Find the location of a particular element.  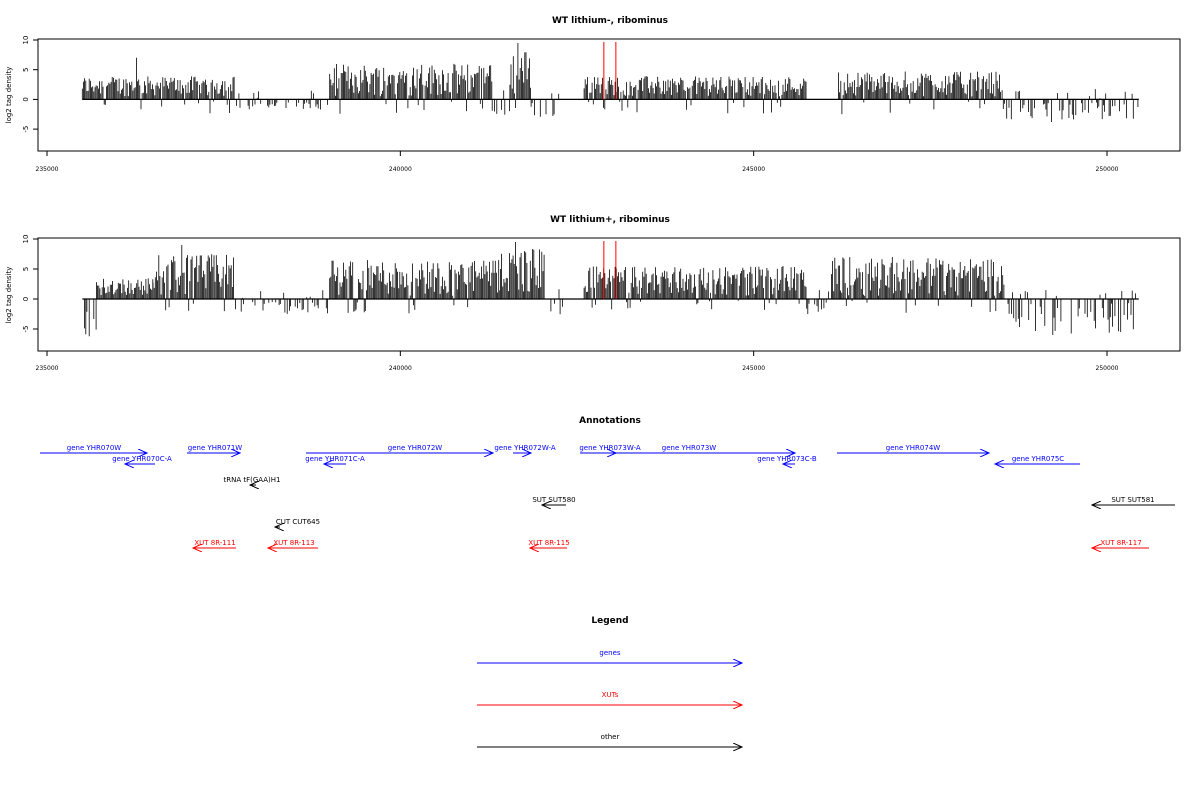

annotation-label: gene YHR074W is located at coordinates (913, 448).